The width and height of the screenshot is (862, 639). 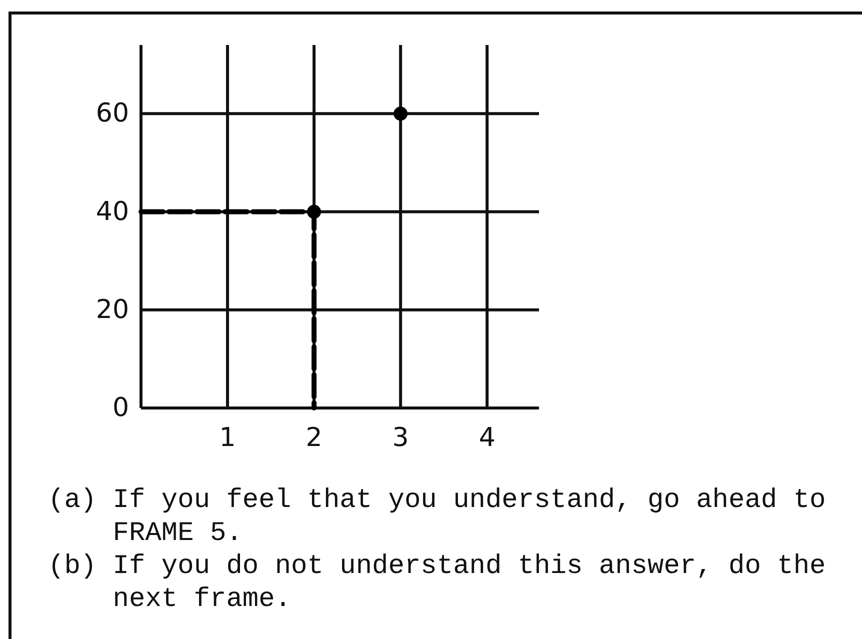 What do you see at coordinates (227, 438) in the screenshot?
I see `x-tick-label: 1` at bounding box center [227, 438].